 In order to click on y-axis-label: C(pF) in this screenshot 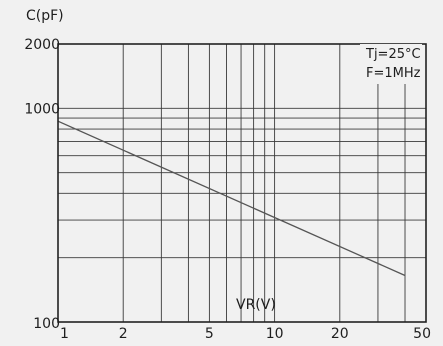, I will do `click(45, 16)`.